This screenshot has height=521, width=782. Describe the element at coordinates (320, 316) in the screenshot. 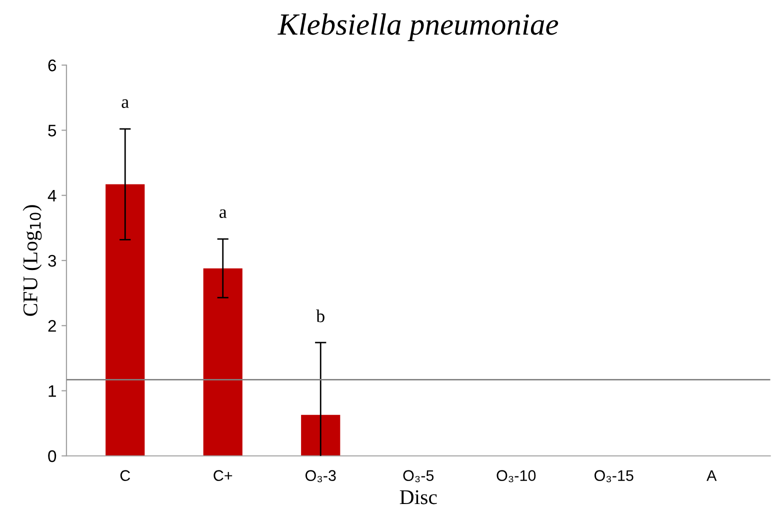

I see `annotation: b` at that location.